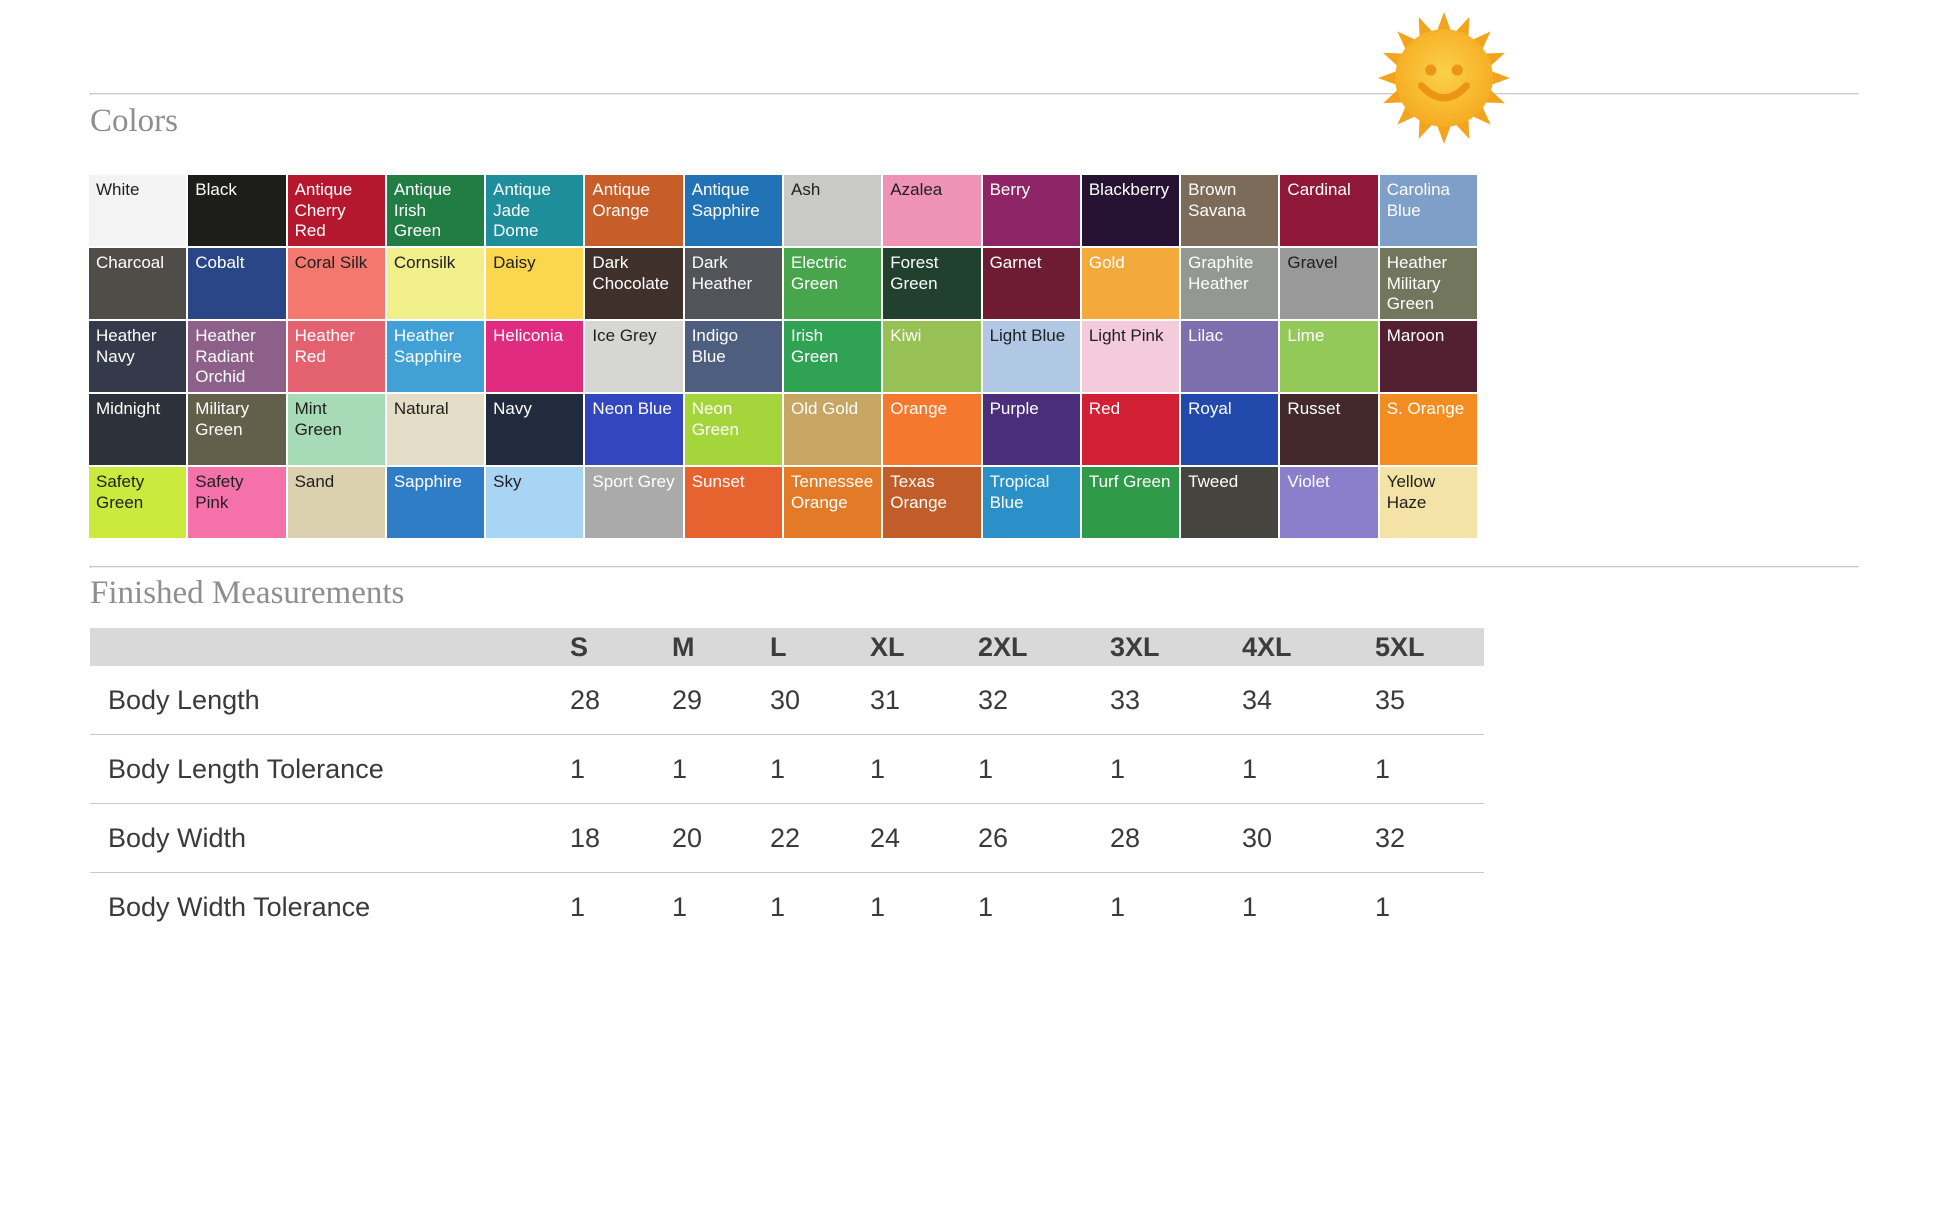 This screenshot has width=1946, height=1229. What do you see at coordinates (336, 210) in the screenshot?
I see `color-swatch: Antique Cherry Red` at bounding box center [336, 210].